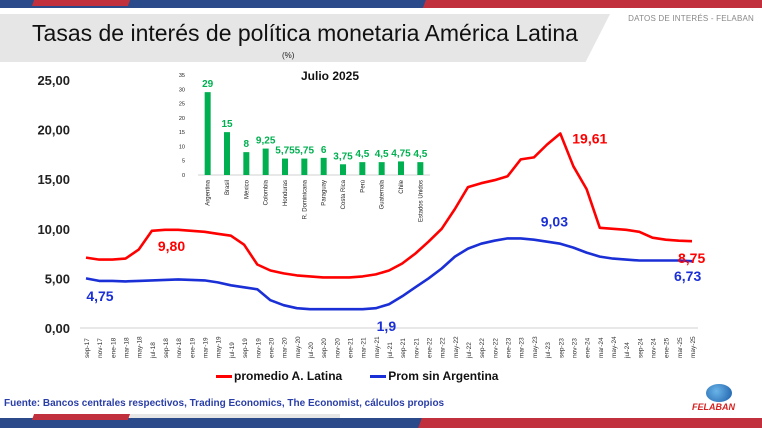 The height and width of the screenshot is (428, 762). I want to click on inset-bar-label: 29, so click(208, 84).